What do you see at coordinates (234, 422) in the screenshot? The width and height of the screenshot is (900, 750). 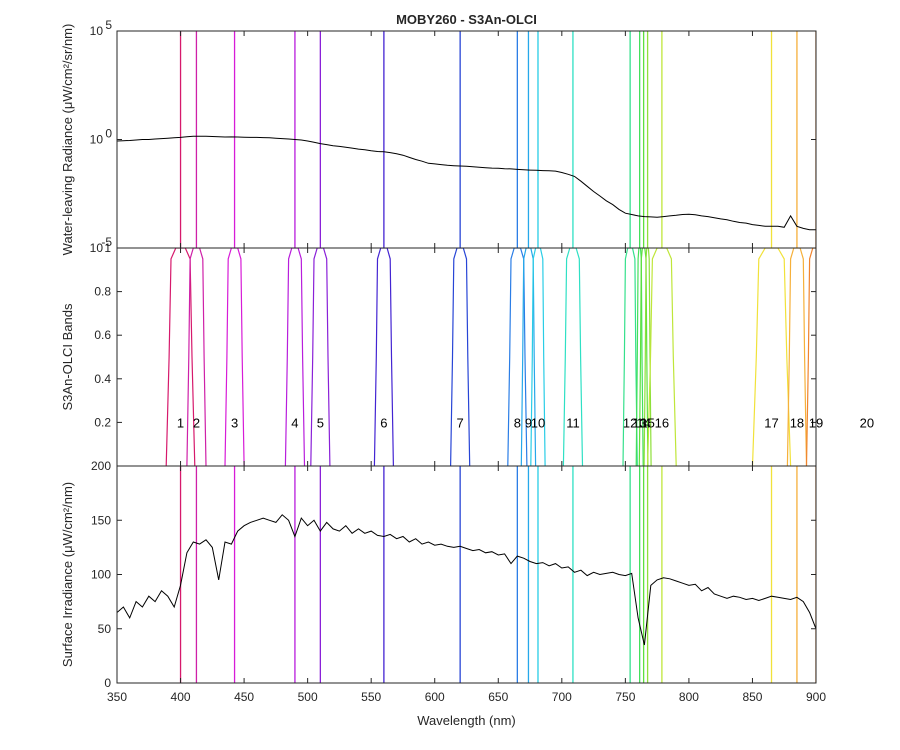 I see `band-number-label: 3` at bounding box center [234, 422].